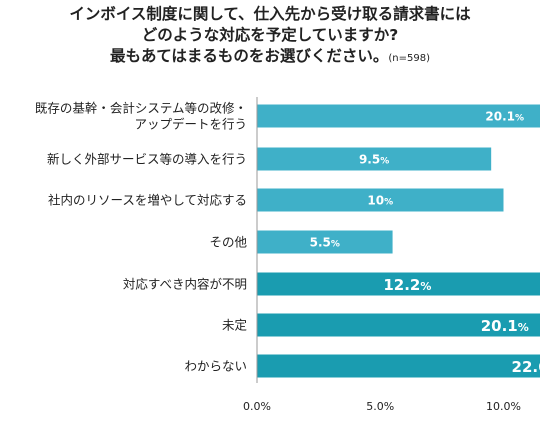  I want to click on value-label-0: 20.1%, so click(504, 117).